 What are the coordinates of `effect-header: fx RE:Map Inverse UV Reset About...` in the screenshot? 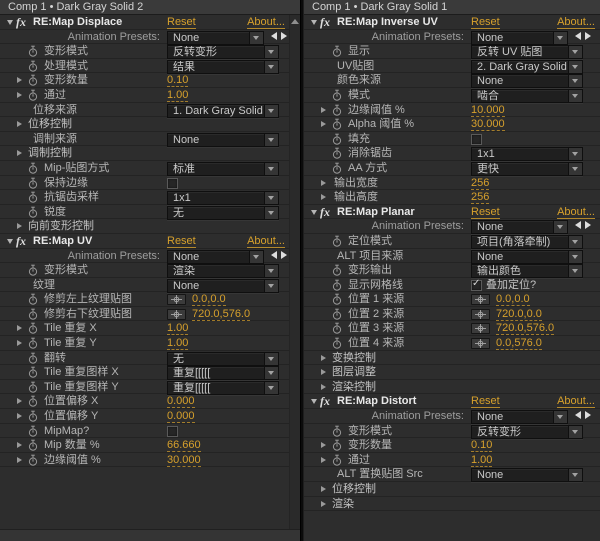 It's located at (452, 22).